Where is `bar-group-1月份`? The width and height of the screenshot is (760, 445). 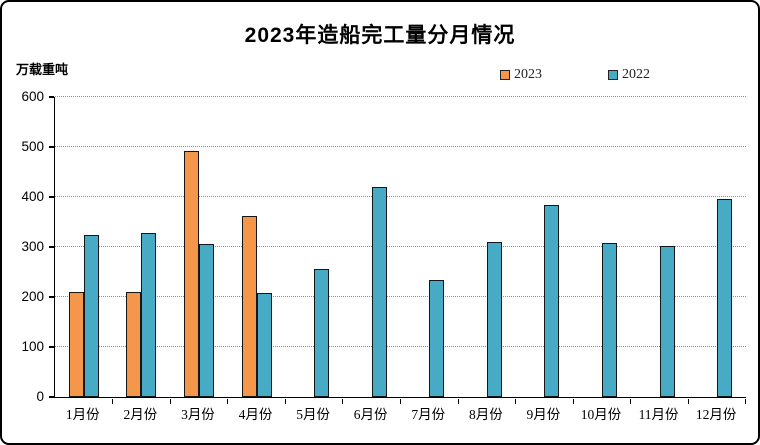
bar-group-1月份 is located at coordinates (84, 250).